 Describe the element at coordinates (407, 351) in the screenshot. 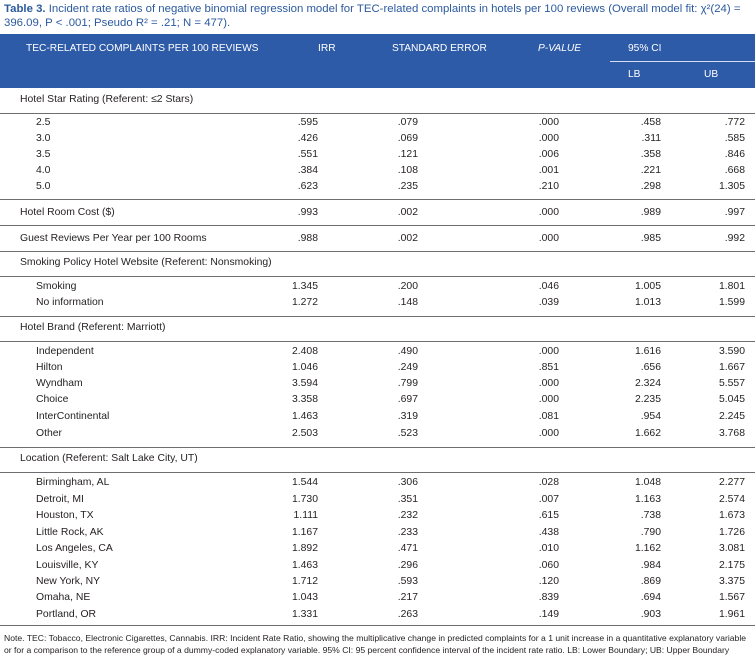

I see `cell-se: .490` at that location.